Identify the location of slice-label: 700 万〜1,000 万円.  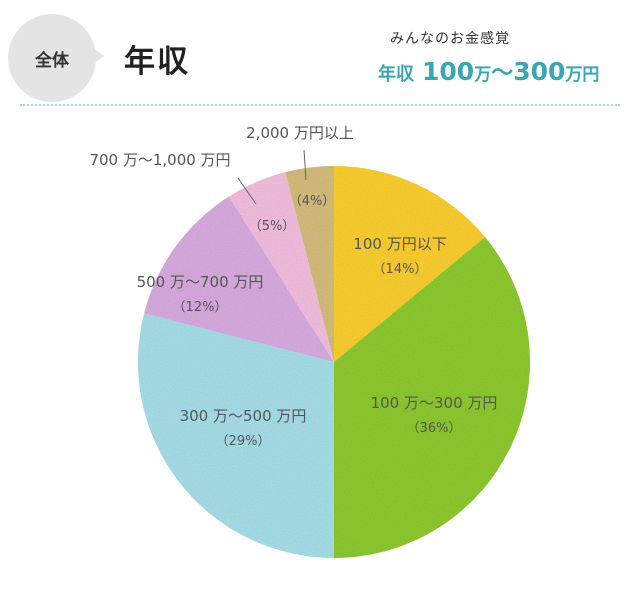
(159, 160).